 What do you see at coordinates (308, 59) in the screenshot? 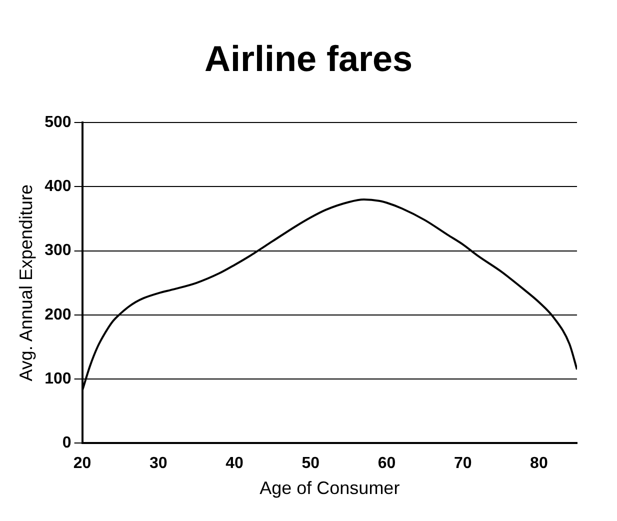
I see `chart-title: Airline fares` at bounding box center [308, 59].